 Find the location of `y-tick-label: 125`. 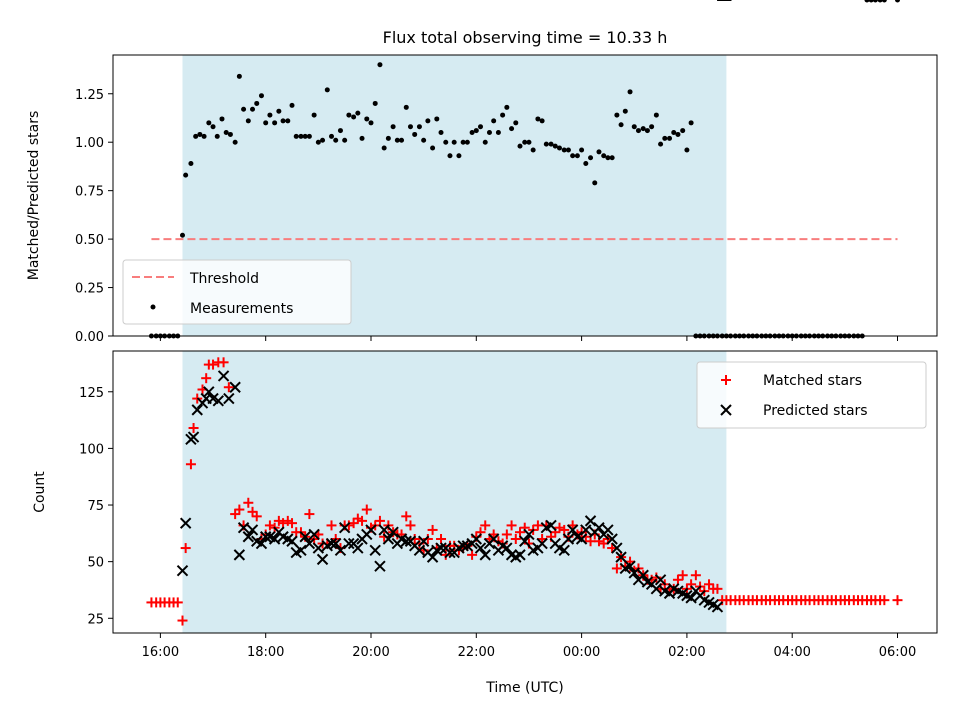

y-tick-label: 125 is located at coordinates (91, 393).